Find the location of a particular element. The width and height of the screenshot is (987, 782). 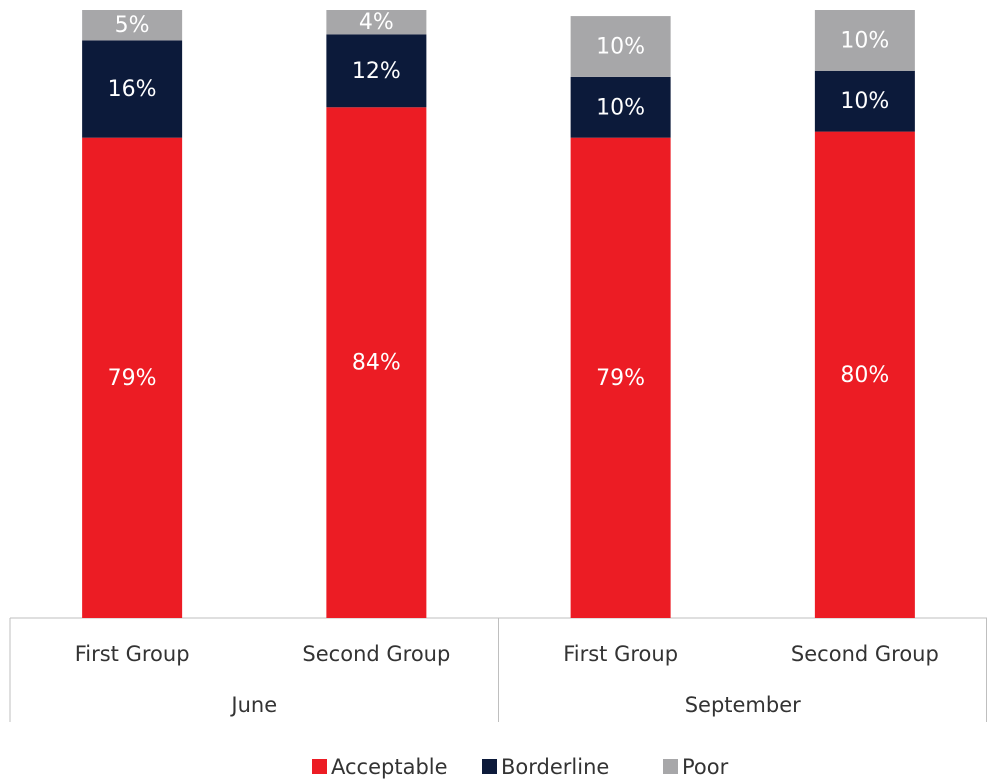

data-label: 84% is located at coordinates (376, 363).